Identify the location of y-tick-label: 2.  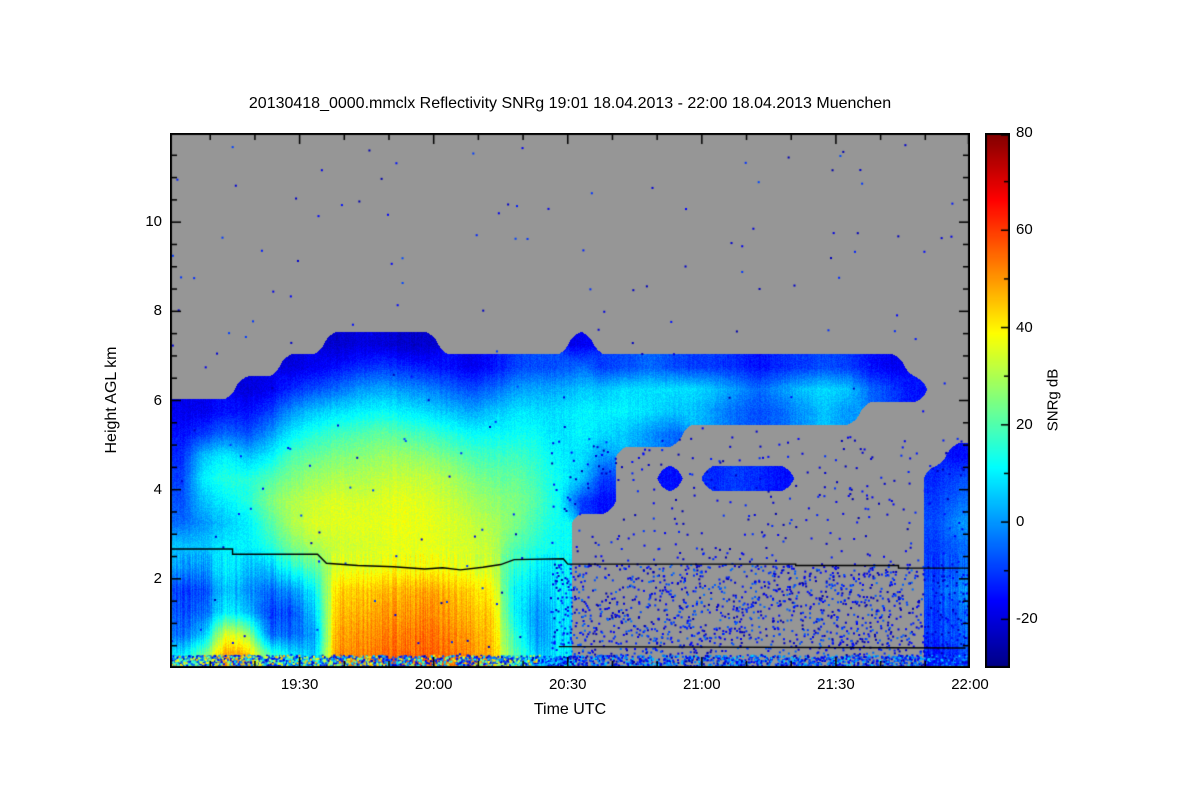
(157, 578).